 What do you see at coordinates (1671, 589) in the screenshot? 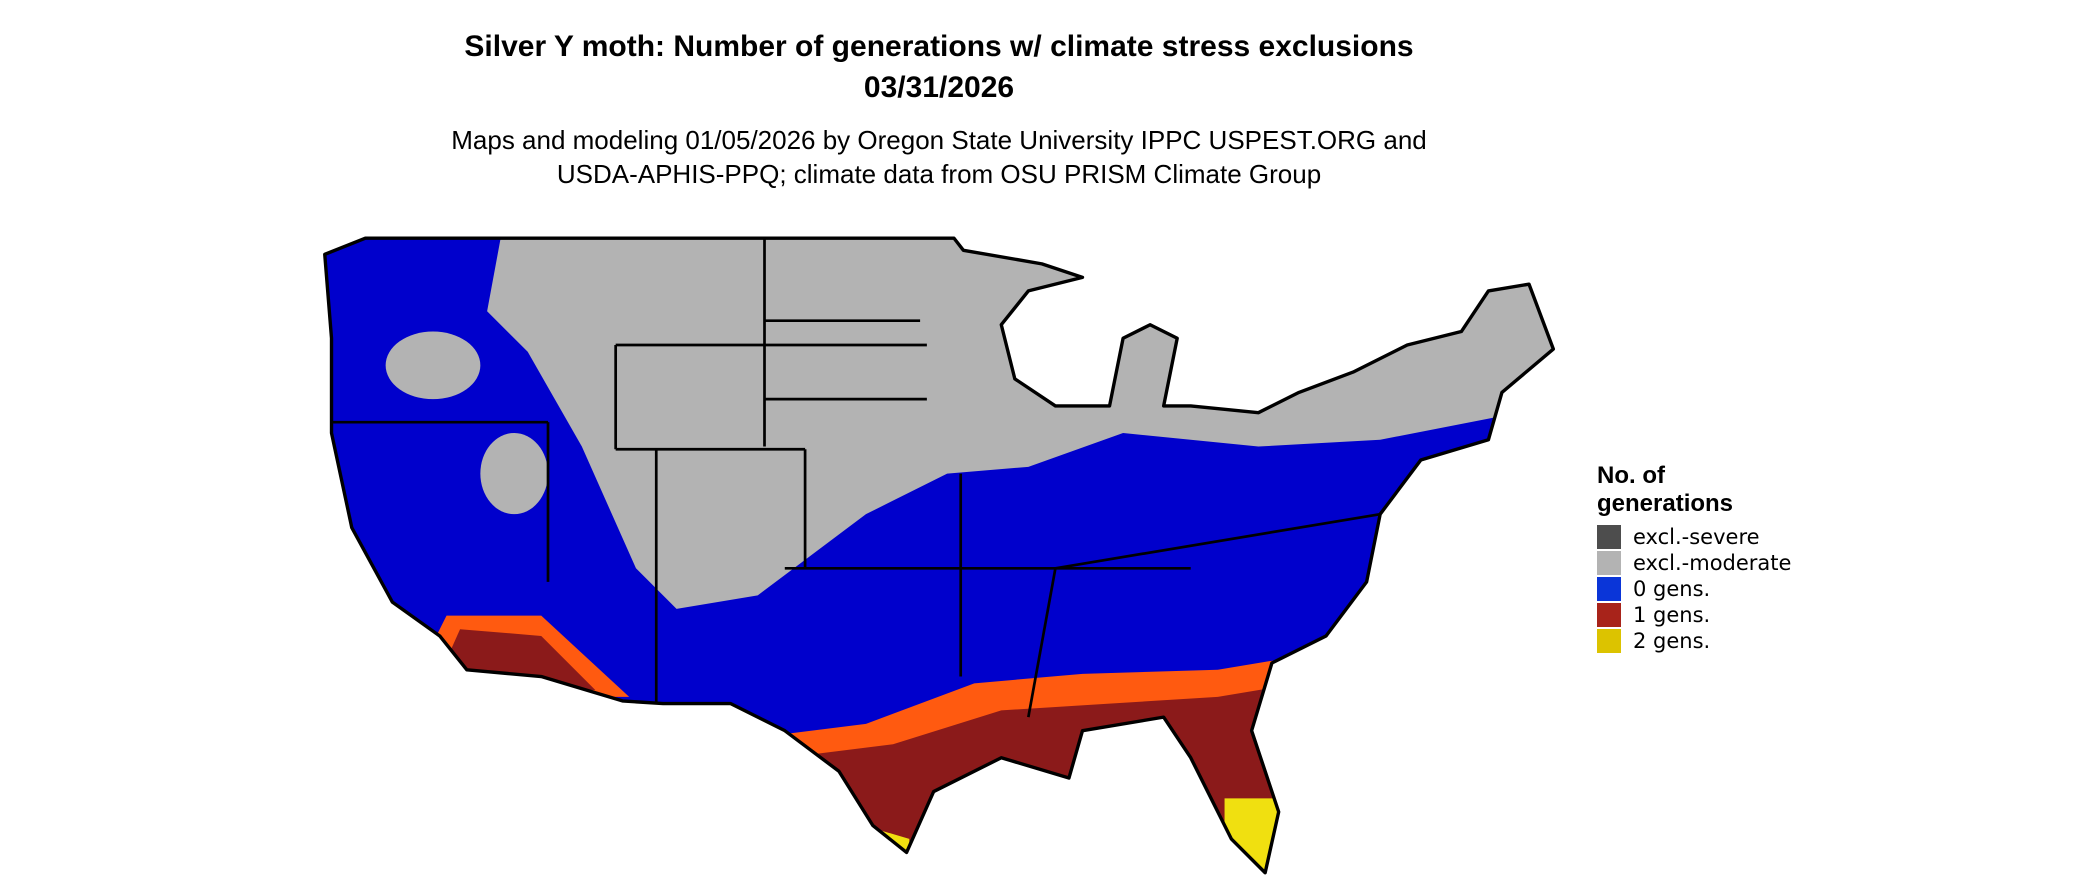
I see `legend-label: 0 gens.` at bounding box center [1671, 589].